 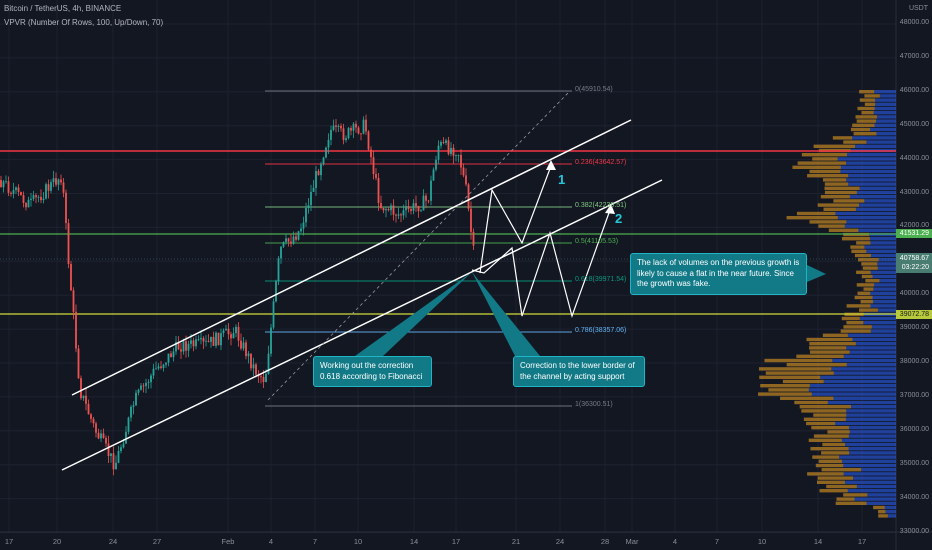 I want to click on scenario-1-path, so click(x=515, y=219).